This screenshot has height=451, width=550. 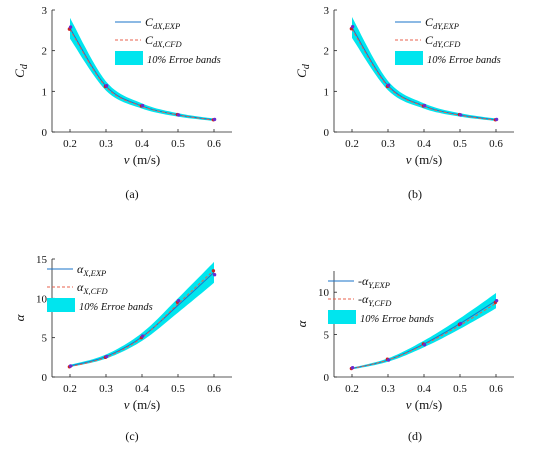 What do you see at coordinates (415, 194) in the screenshot?
I see `panel-caption: (b)` at bounding box center [415, 194].